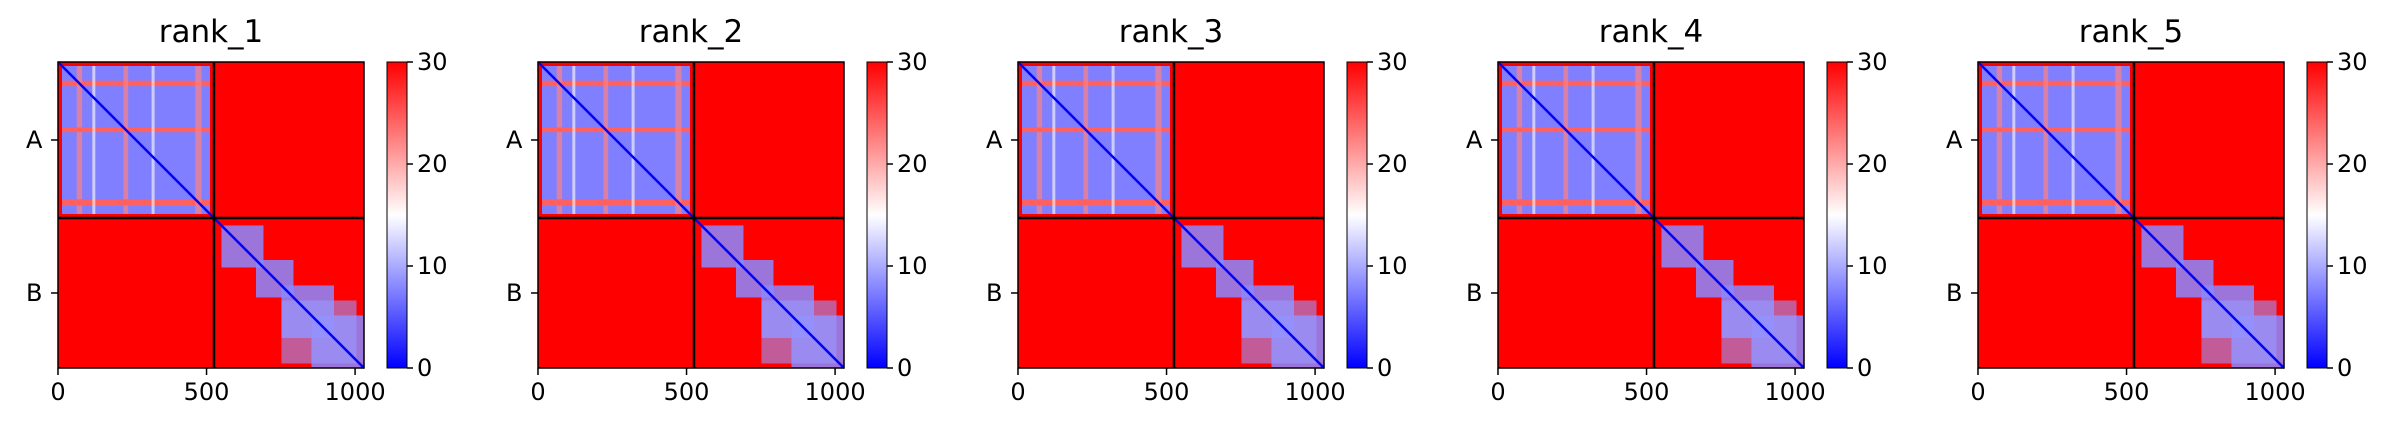 The image size is (2400, 438). I want to click on panel-title: rank_3, so click(1171, 32).